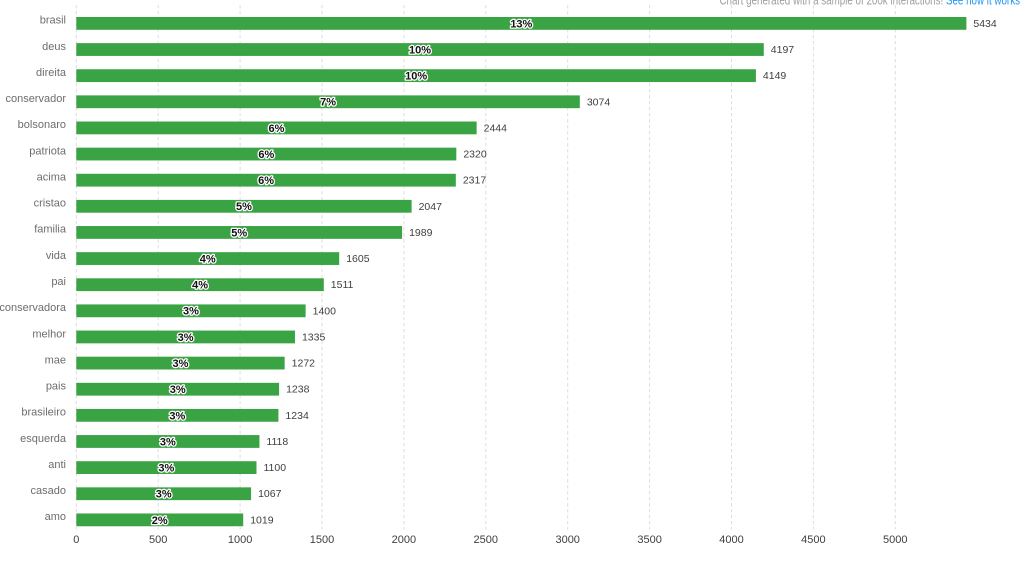  What do you see at coordinates (358, 259) in the screenshot?
I see `svg-text: 1605` at bounding box center [358, 259].